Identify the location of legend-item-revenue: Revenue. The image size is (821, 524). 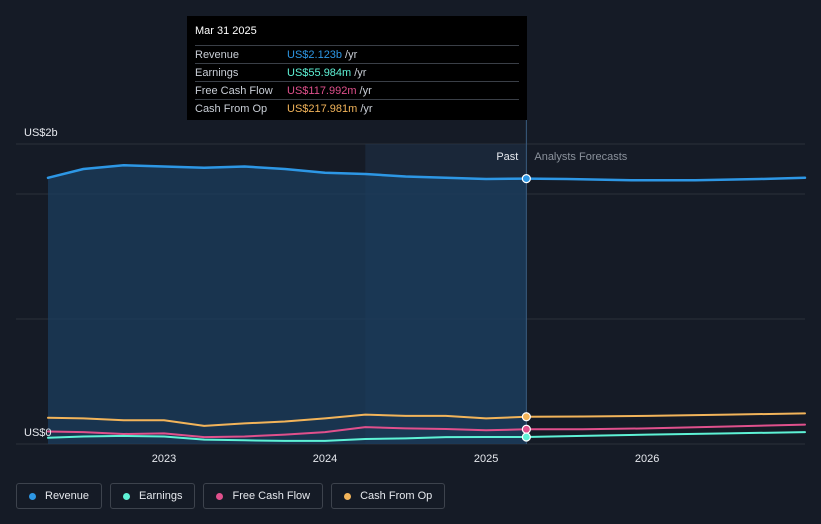
(59, 496).